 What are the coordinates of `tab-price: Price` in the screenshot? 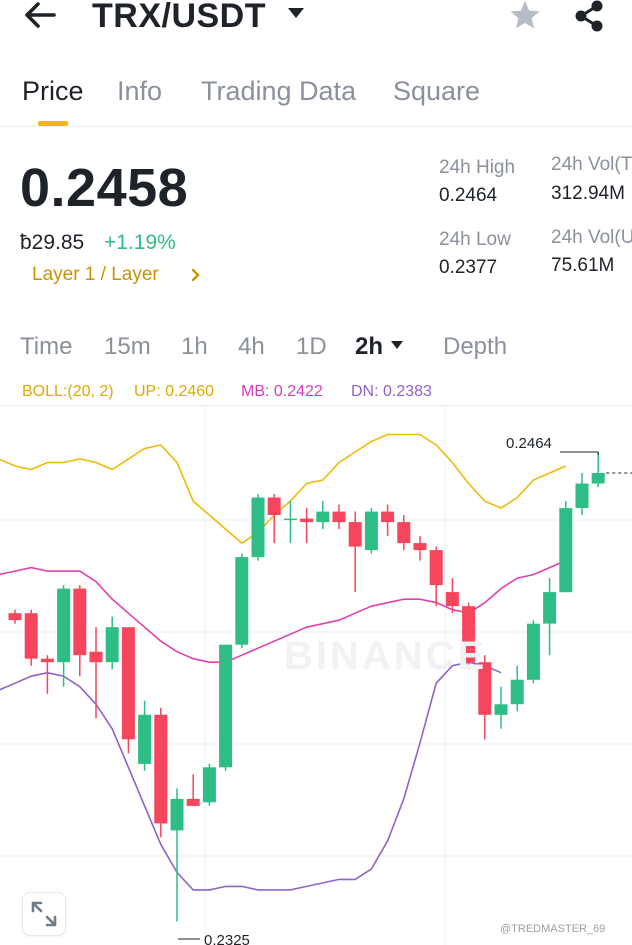 It's located at (53, 91).